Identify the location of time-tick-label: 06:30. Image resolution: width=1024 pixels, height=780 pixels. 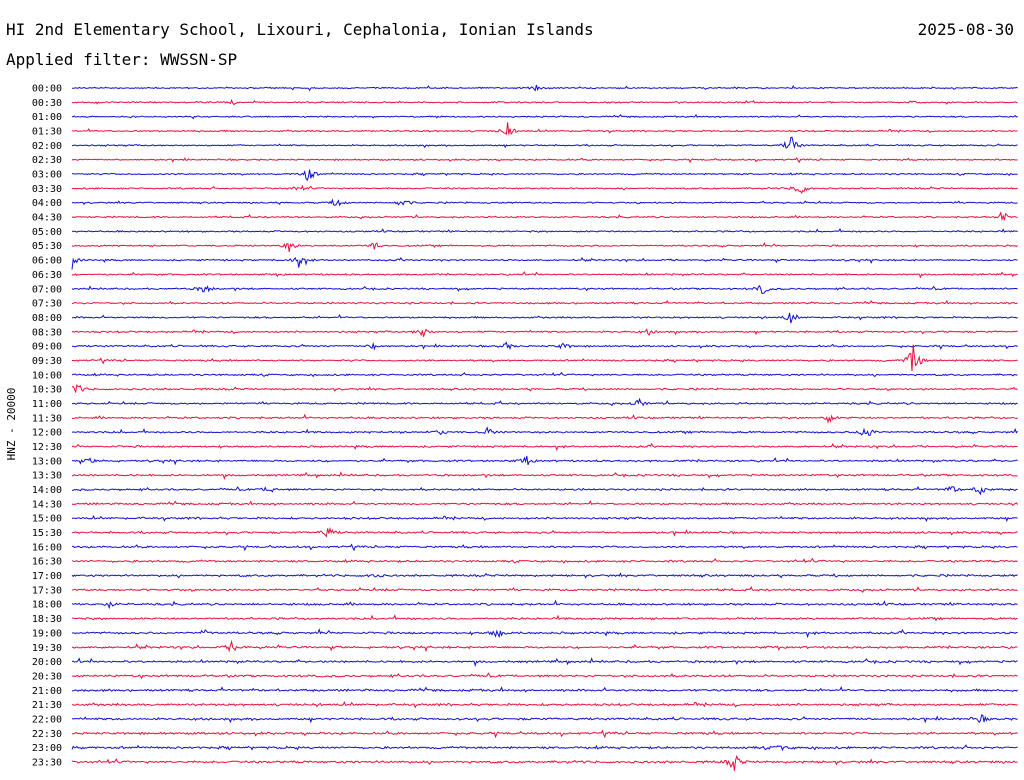
(47, 275).